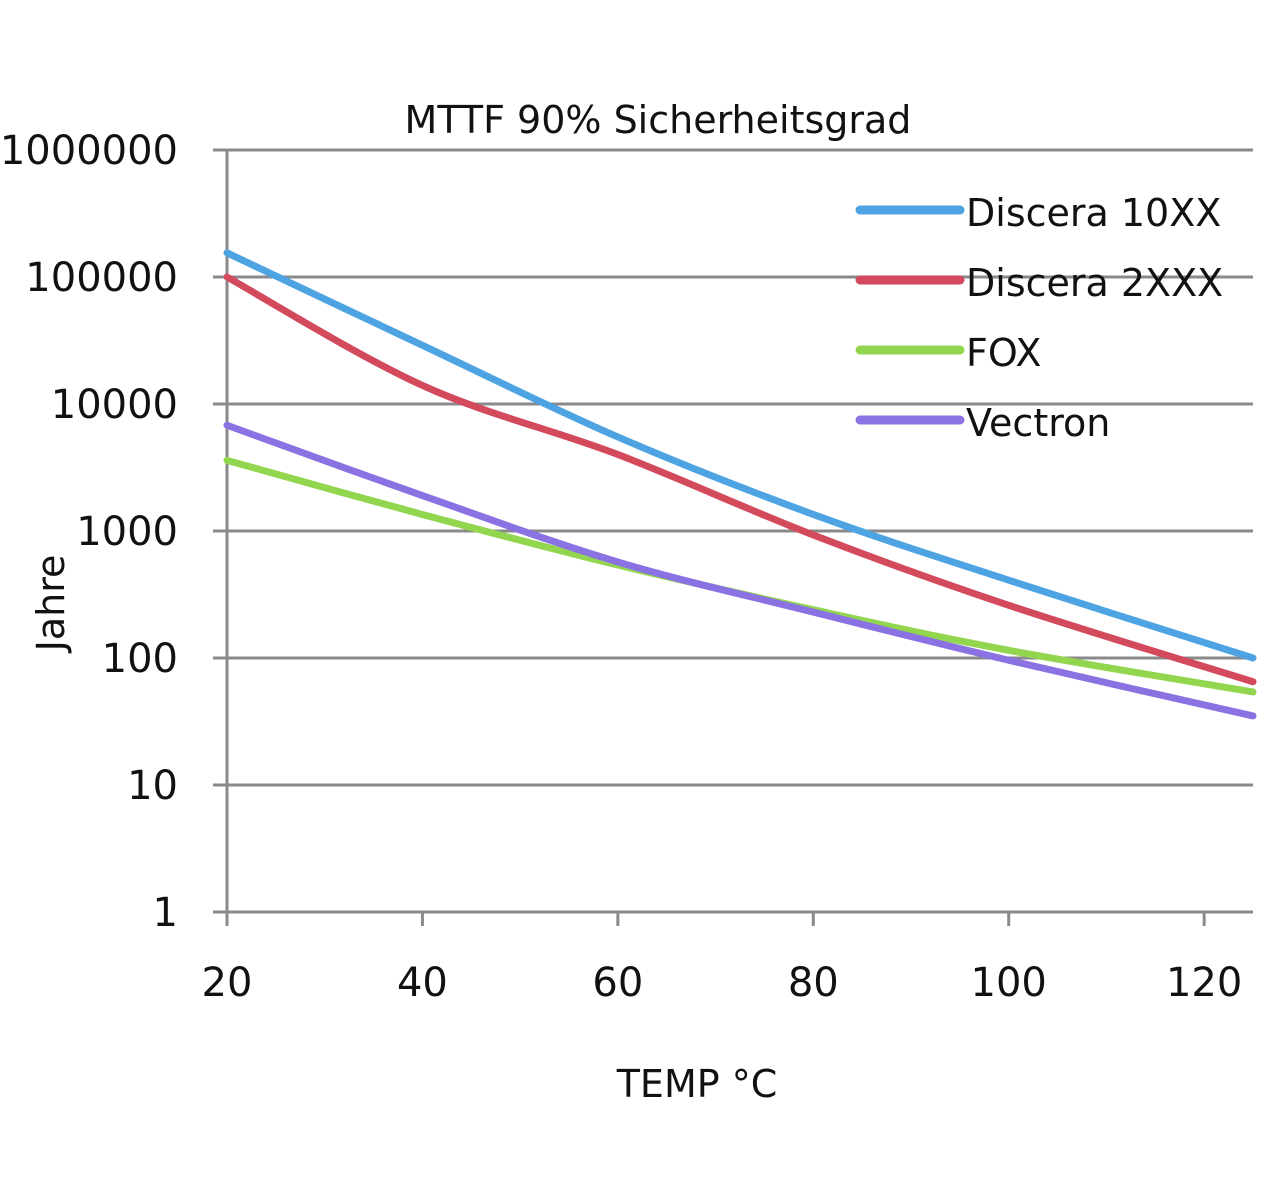 The image size is (1280, 1190). I want to click on legend-label: Discera 2XXX, so click(1094, 283).